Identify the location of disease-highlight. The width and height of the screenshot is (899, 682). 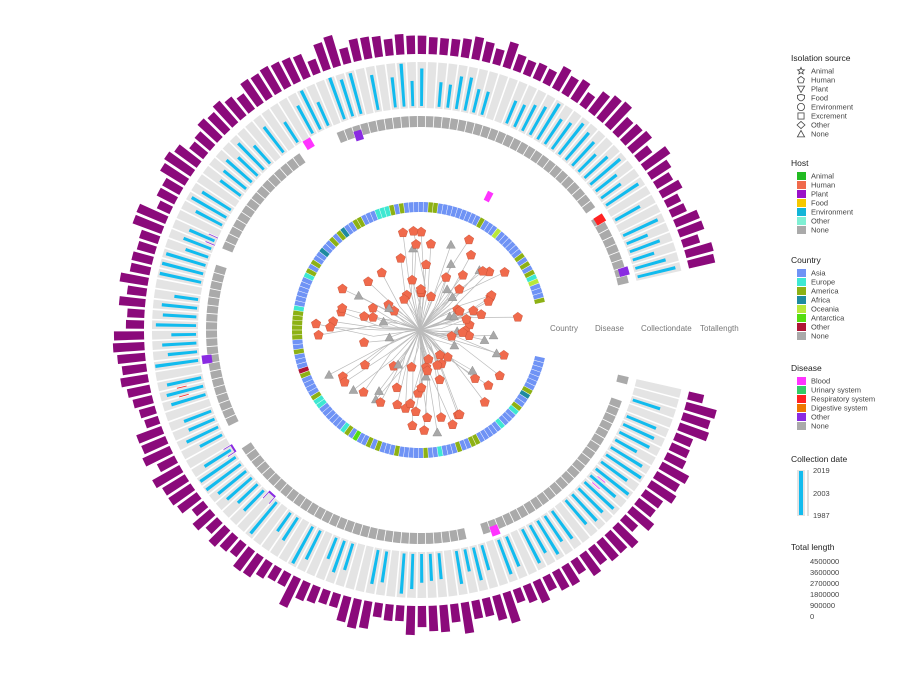
(358, 135).